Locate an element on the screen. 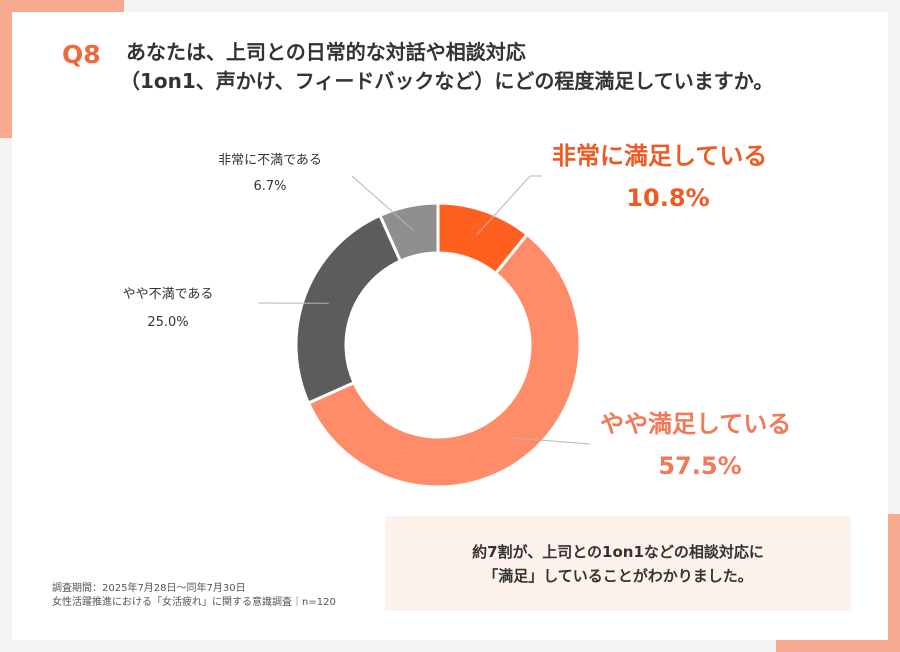 The width and height of the screenshot is (900, 652). value-somewhat-dissatisfied: 25.0% is located at coordinates (167, 322).